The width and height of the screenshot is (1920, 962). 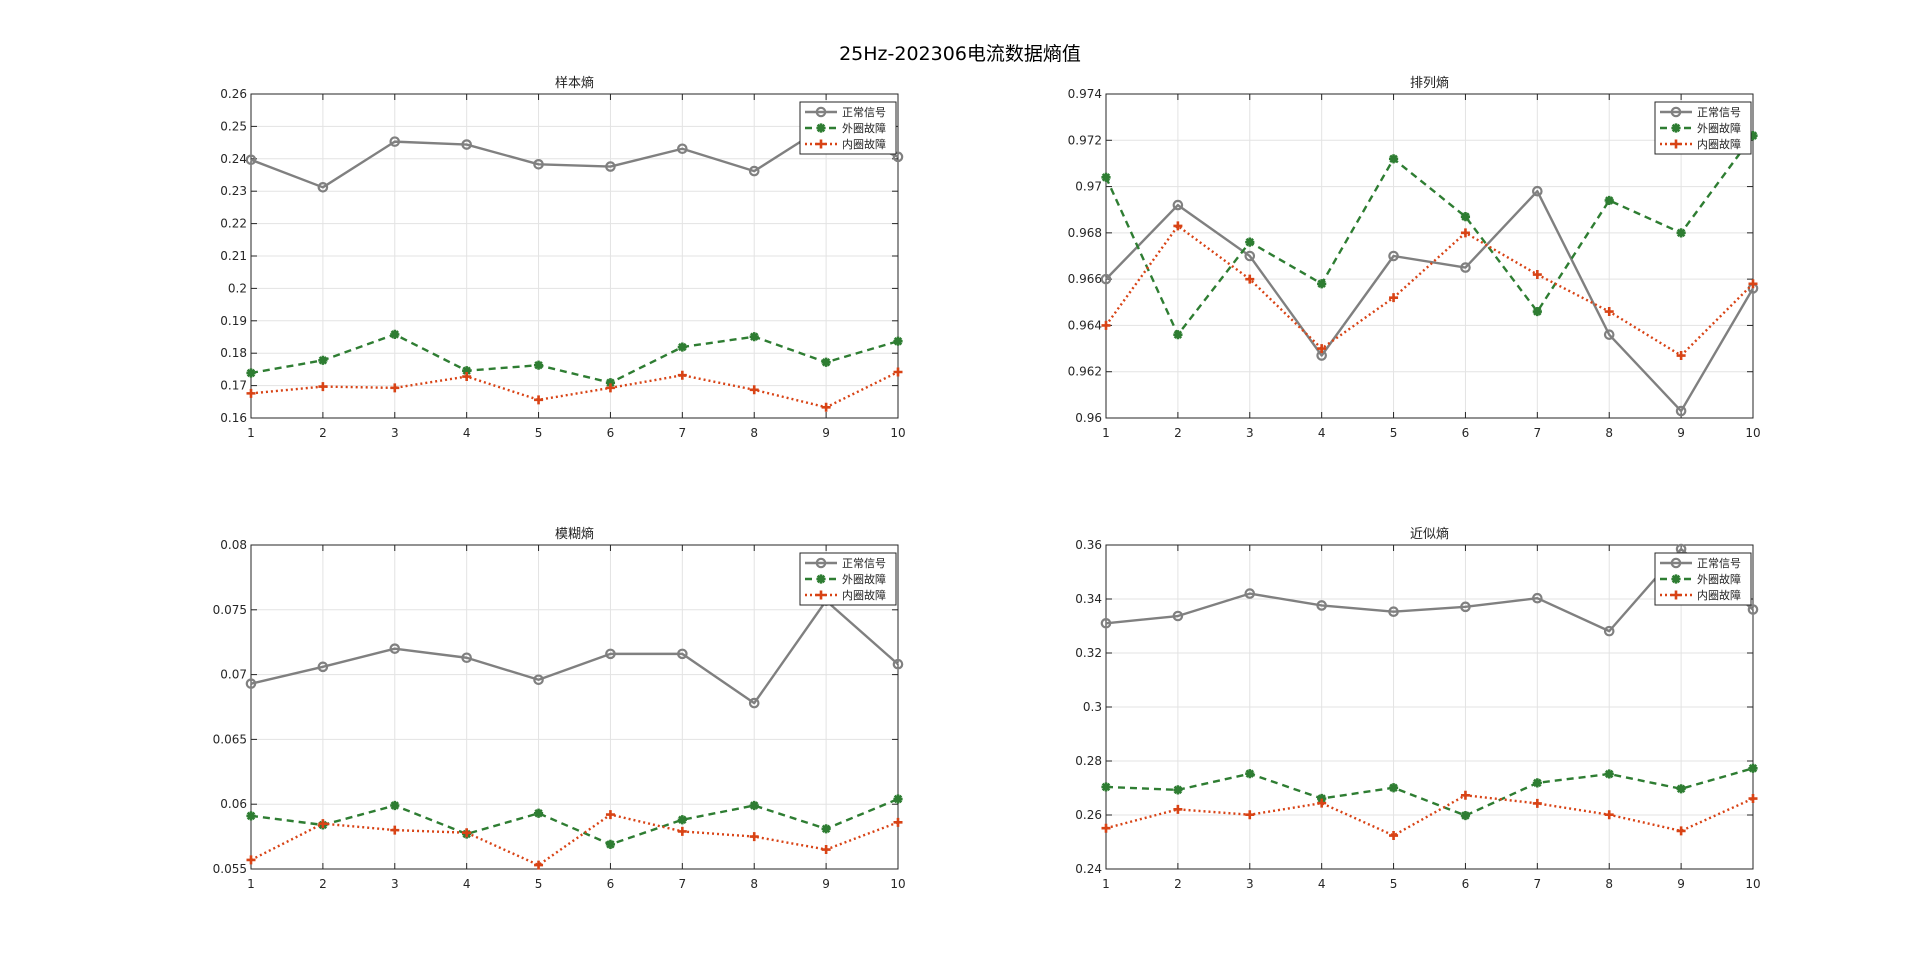 I want to click on y-tick-label: 0.075, so click(x=230, y=610).